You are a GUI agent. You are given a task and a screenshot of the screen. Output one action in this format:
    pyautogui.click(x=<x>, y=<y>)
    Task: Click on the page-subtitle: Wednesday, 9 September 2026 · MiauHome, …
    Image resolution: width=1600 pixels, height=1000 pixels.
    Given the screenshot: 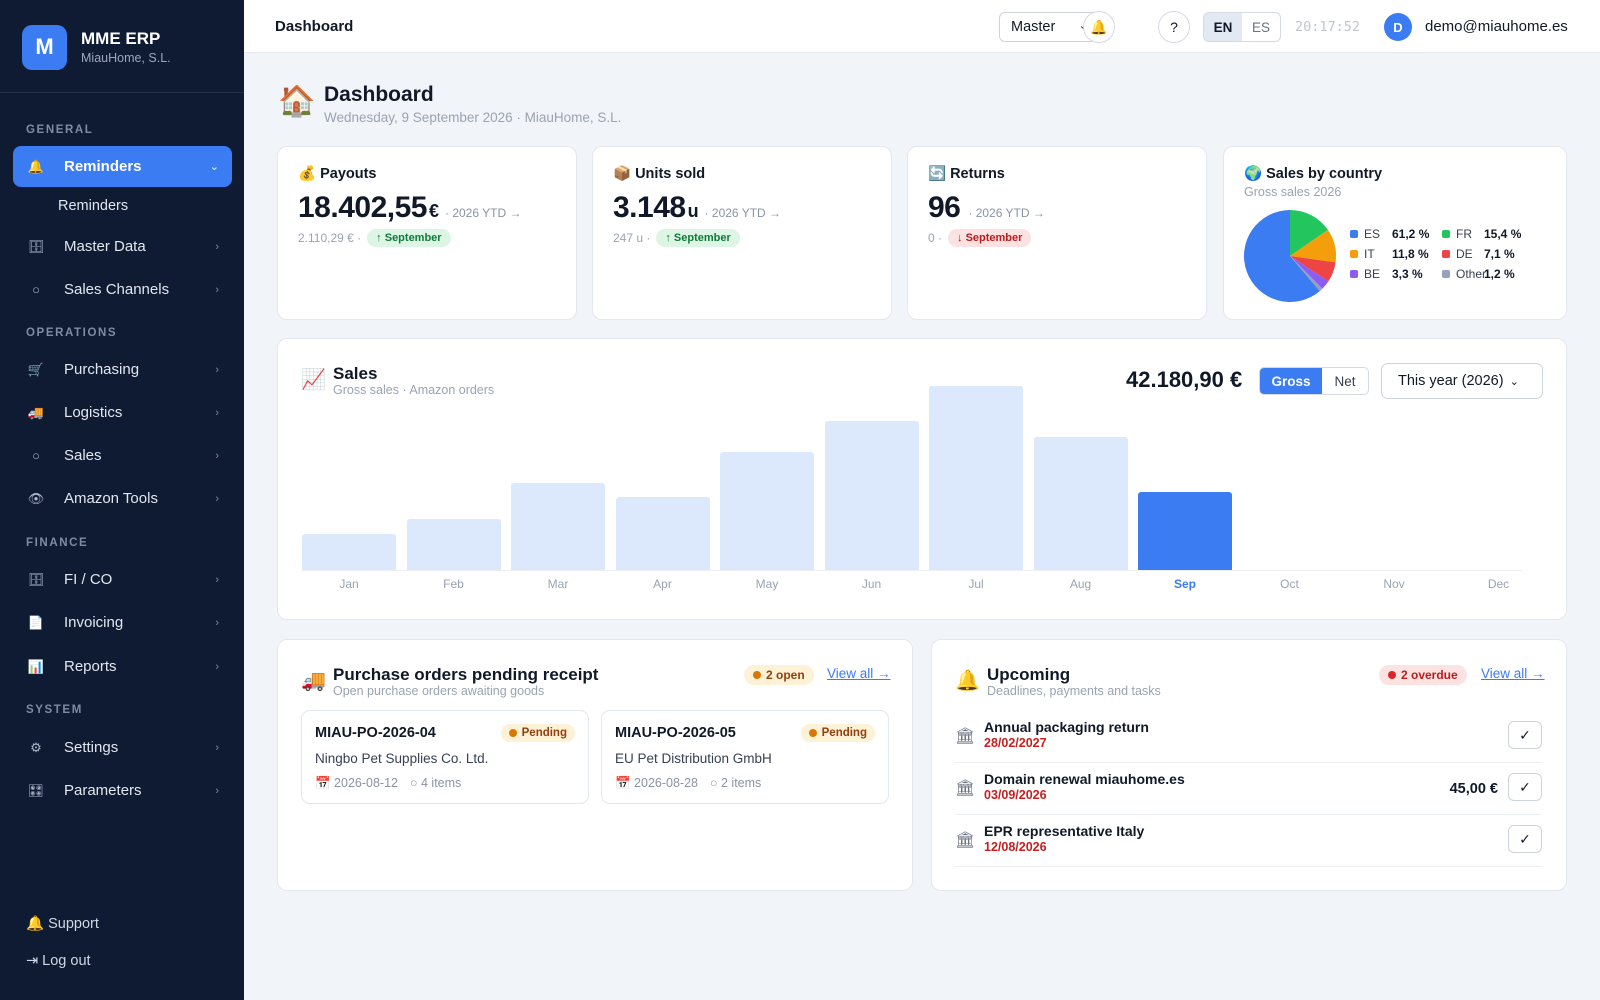 What is the action you would take?
    pyautogui.click(x=473, y=117)
    